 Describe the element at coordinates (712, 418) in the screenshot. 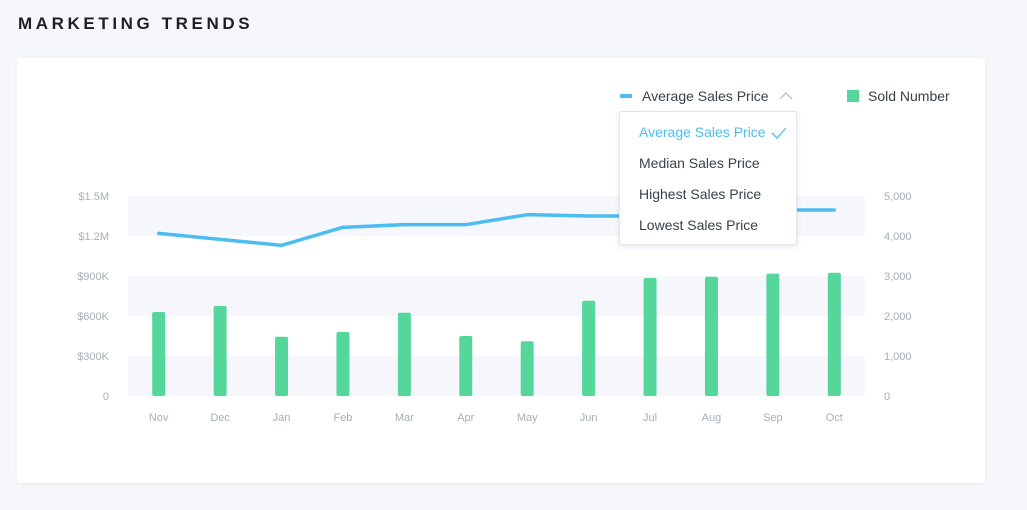

I see `x-tick-label: Aug` at that location.